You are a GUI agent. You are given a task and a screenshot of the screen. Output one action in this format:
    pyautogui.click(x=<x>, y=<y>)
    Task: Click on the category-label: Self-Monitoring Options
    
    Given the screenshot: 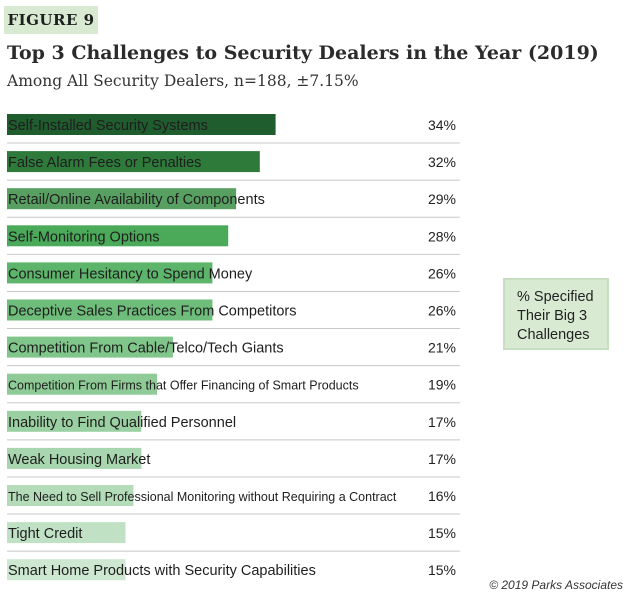 What is the action you would take?
    pyautogui.click(x=84, y=237)
    